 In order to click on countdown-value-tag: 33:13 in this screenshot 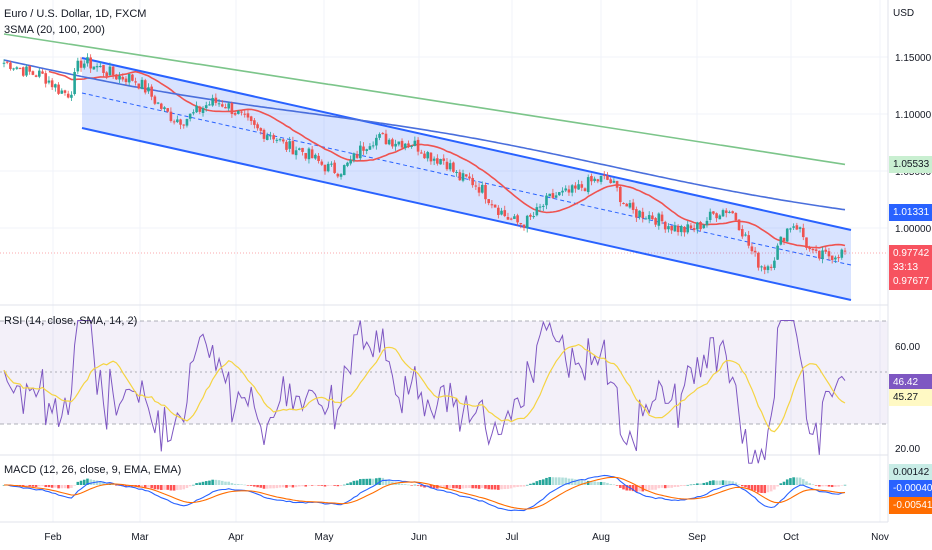, I will do `click(910, 267)`.